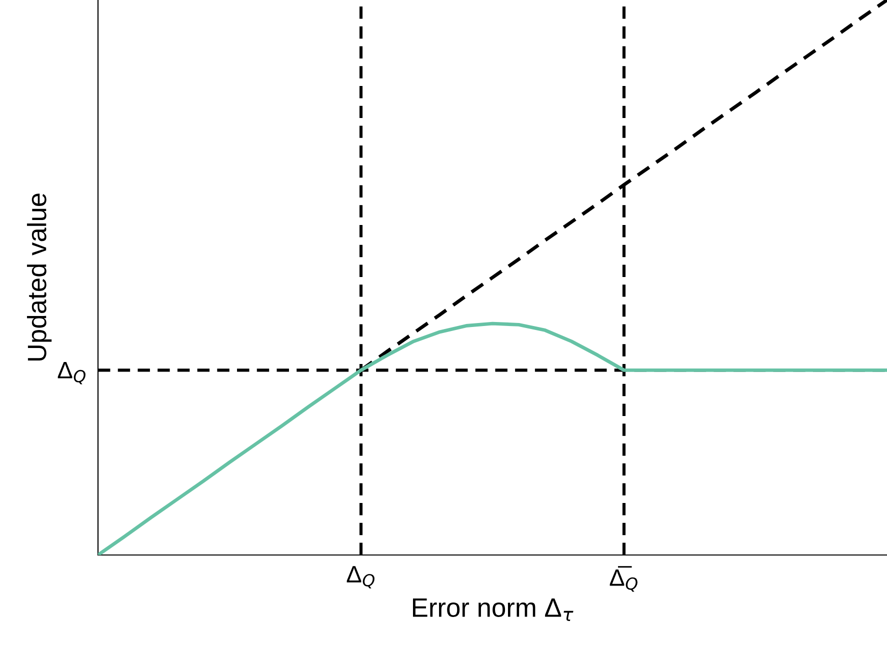 The image size is (887, 653). Describe the element at coordinates (72, 373) in the screenshot. I see `ref-line-label: Δ$_{Q}$` at that location.